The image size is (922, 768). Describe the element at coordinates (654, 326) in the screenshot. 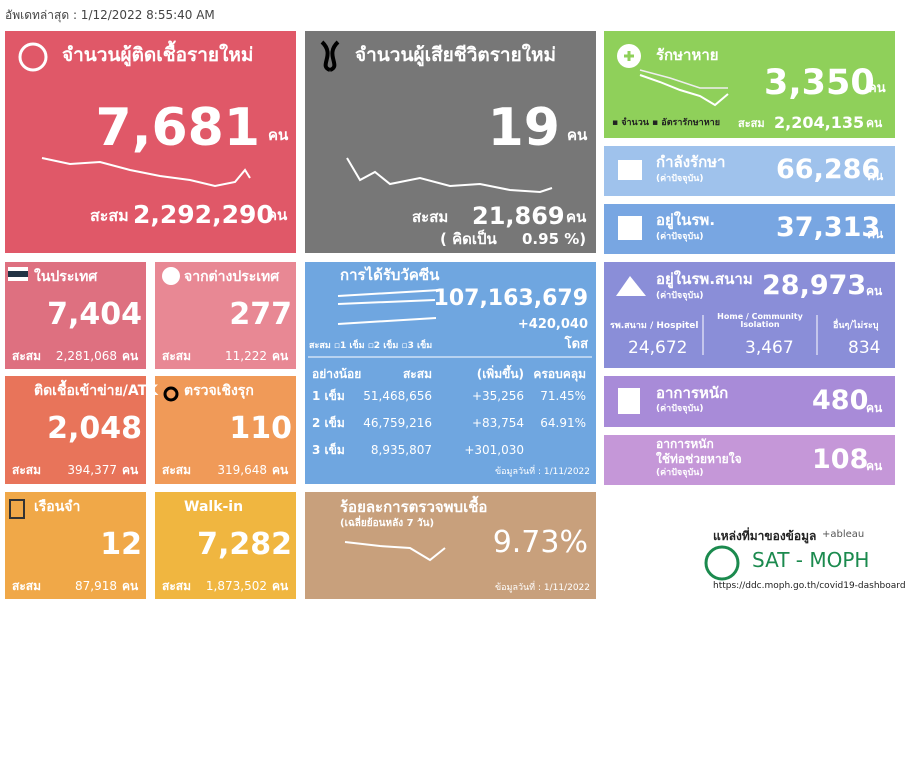

I see `part-label: รพ.สนาม / Hospitel` at that location.